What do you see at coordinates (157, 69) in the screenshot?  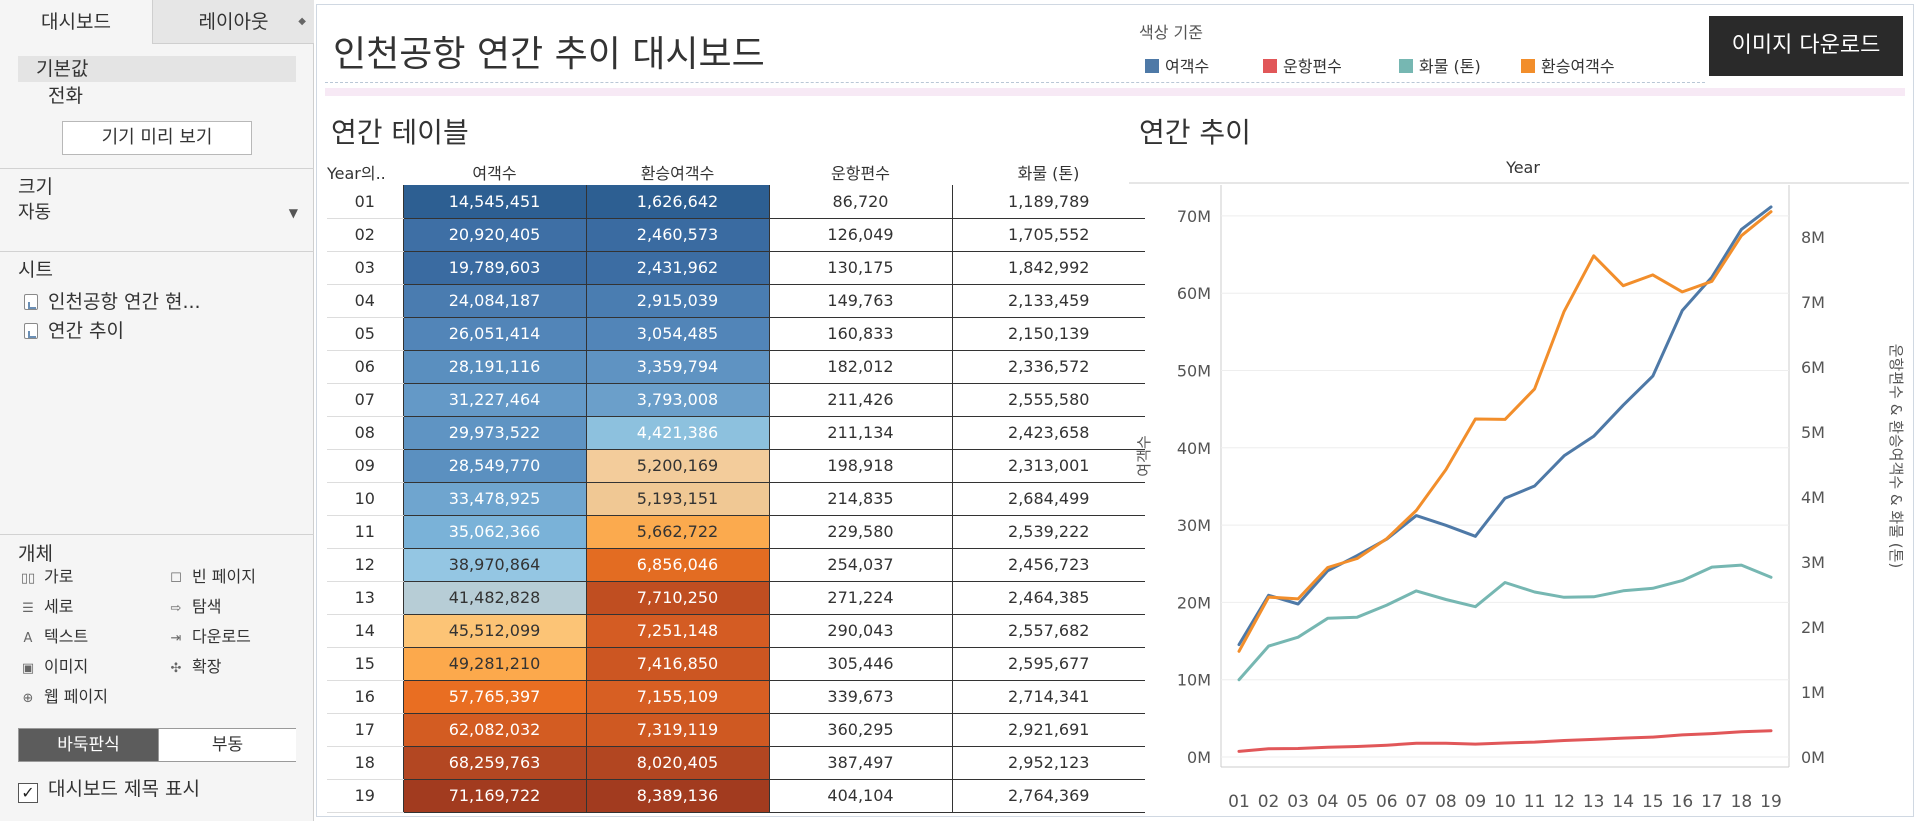 I see `device-default: 기본값` at bounding box center [157, 69].